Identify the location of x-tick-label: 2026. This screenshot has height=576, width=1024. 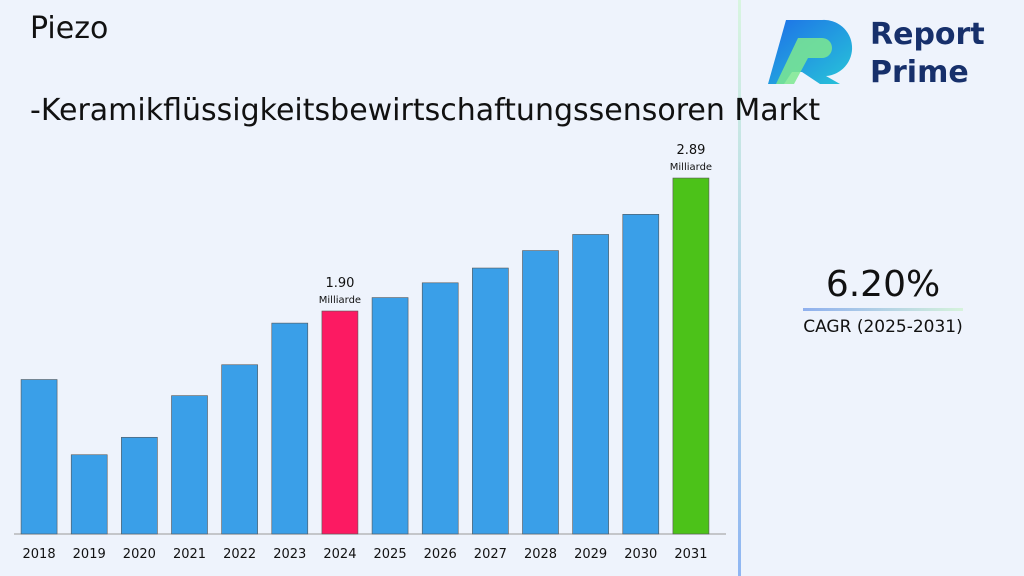
(440, 554).